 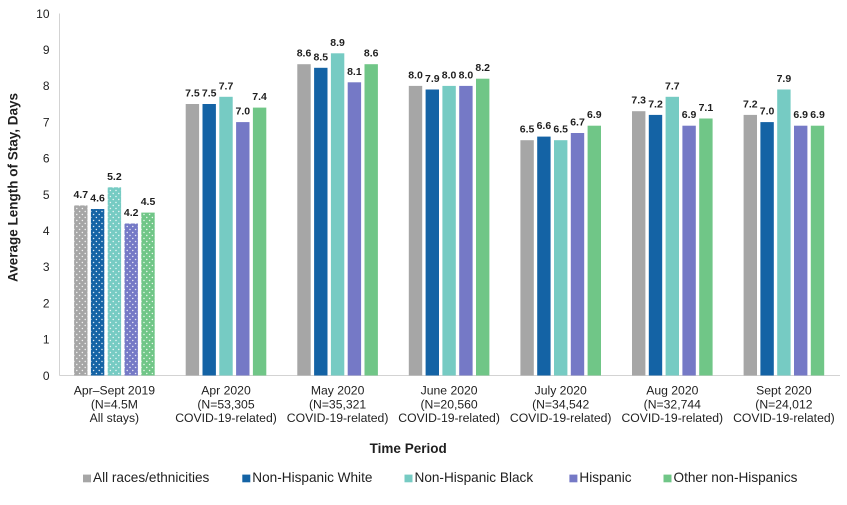 What do you see at coordinates (672, 391) in the screenshot?
I see `svg-text: Aug 2020` at bounding box center [672, 391].